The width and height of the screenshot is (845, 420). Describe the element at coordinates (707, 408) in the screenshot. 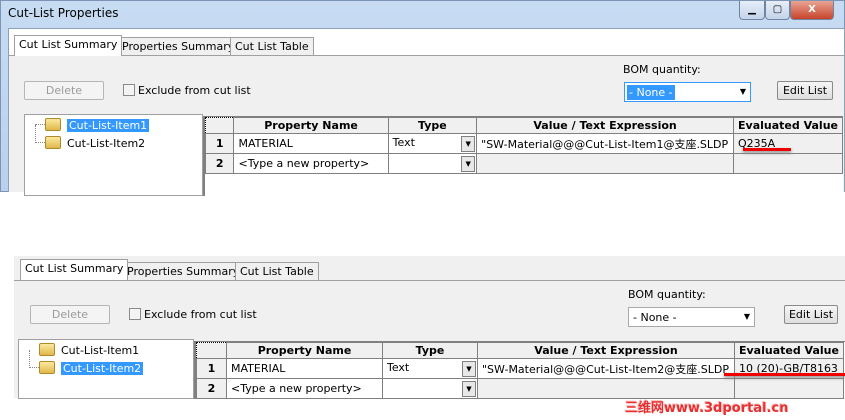

I see `watermark: 三维网www.3dportal.cn` at that location.